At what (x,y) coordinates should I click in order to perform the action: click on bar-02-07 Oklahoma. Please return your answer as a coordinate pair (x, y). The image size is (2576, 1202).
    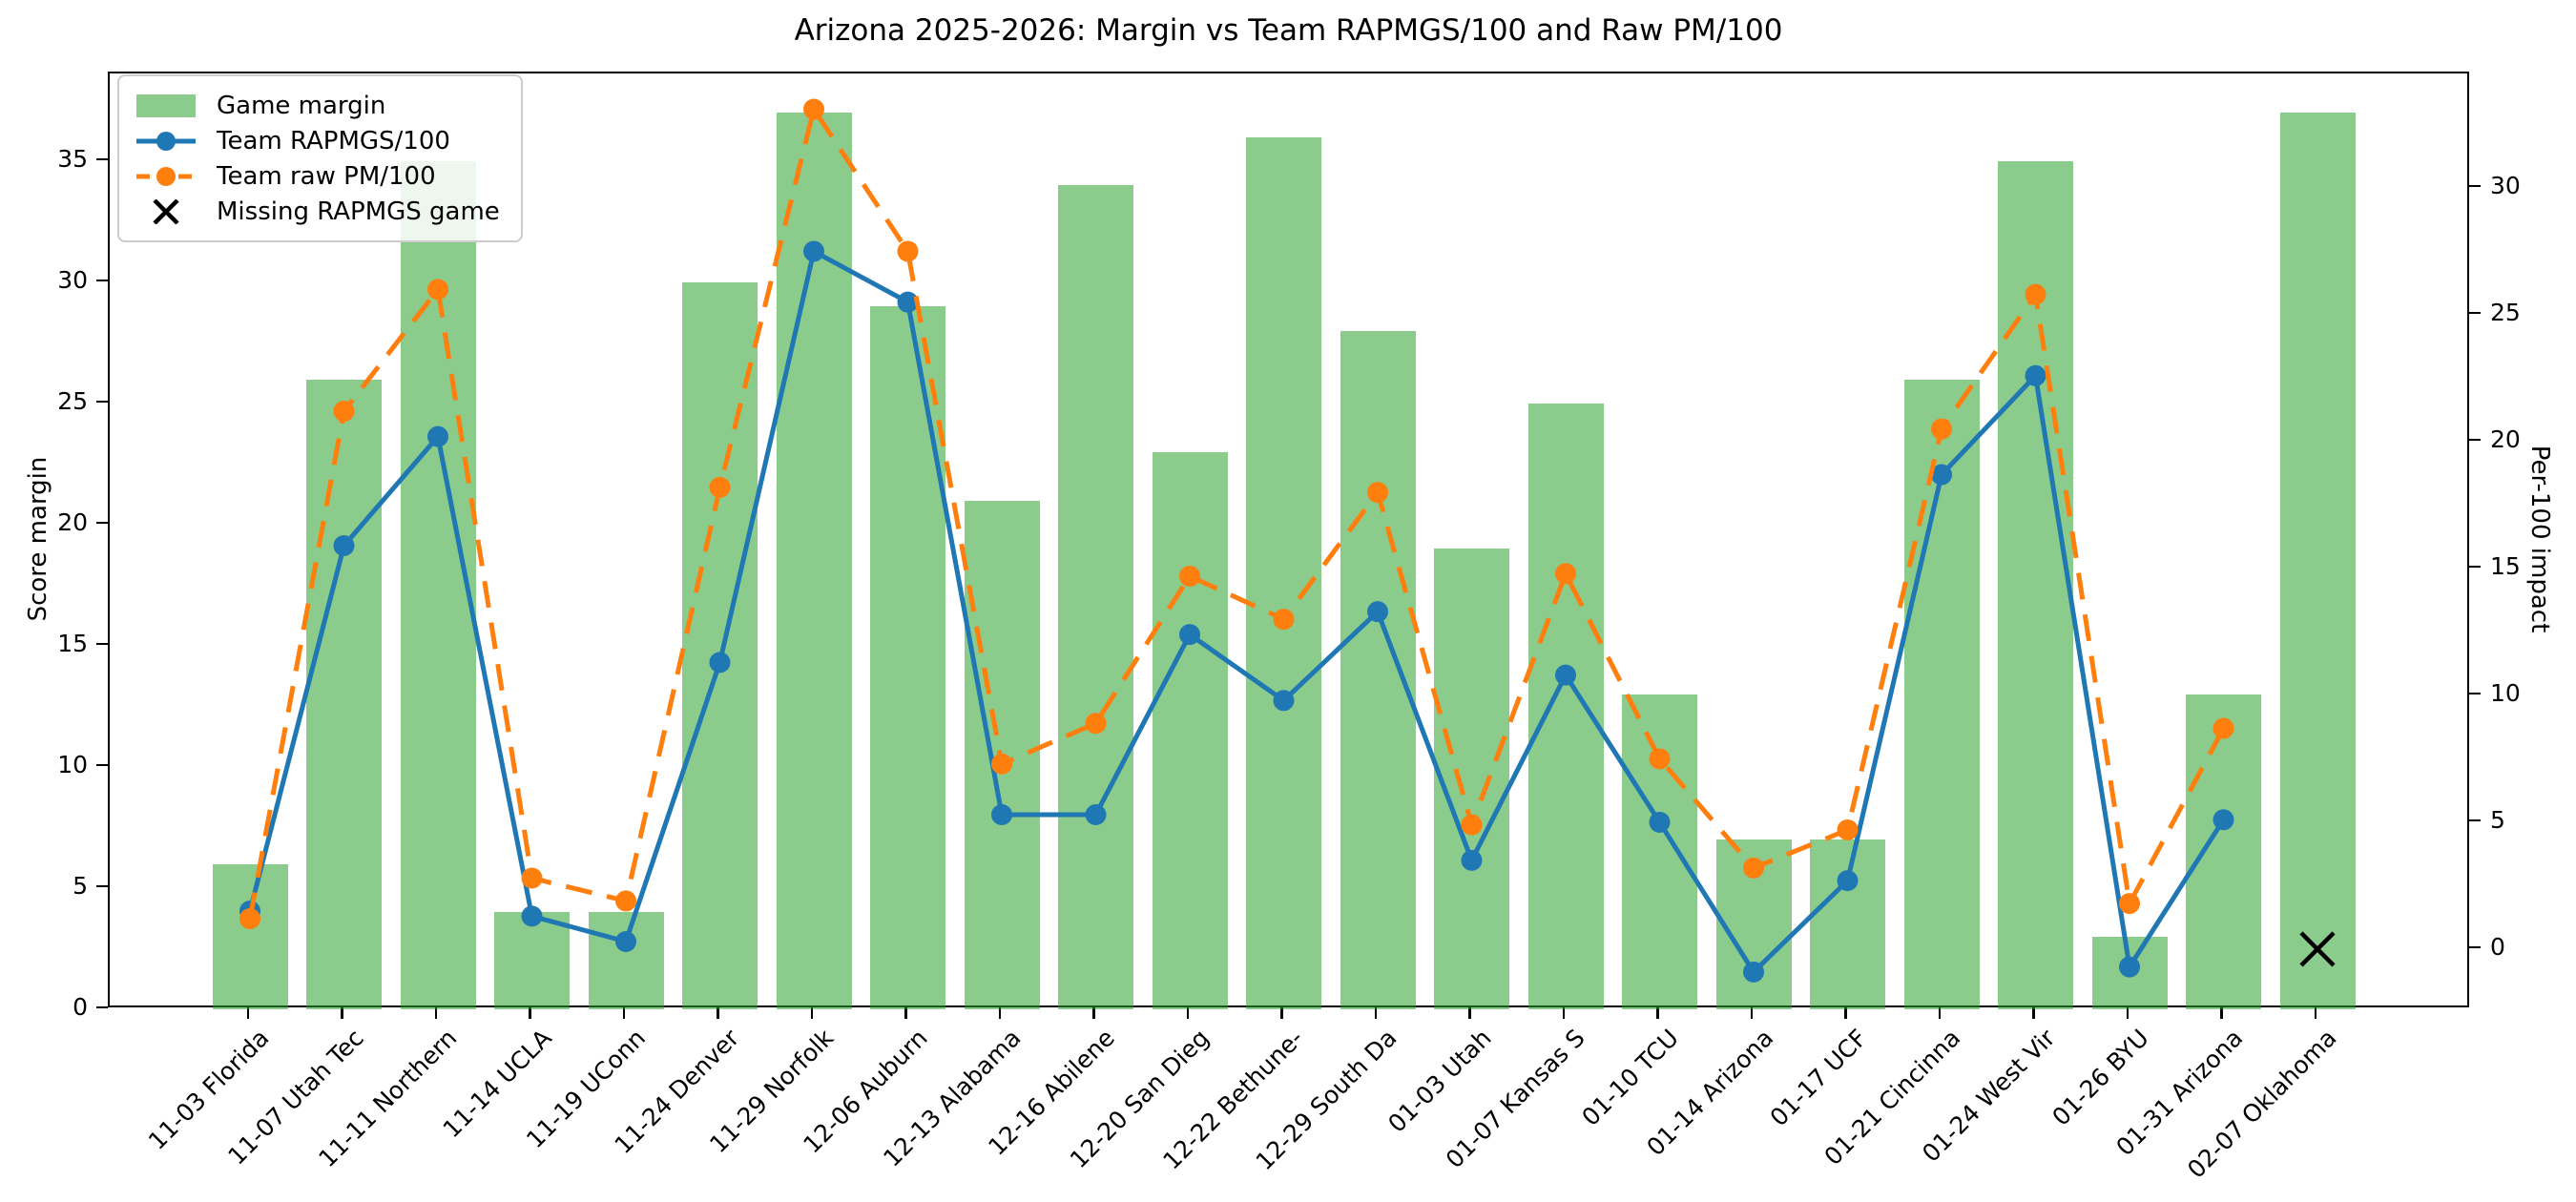
    Looking at the image, I should click on (2317, 561).